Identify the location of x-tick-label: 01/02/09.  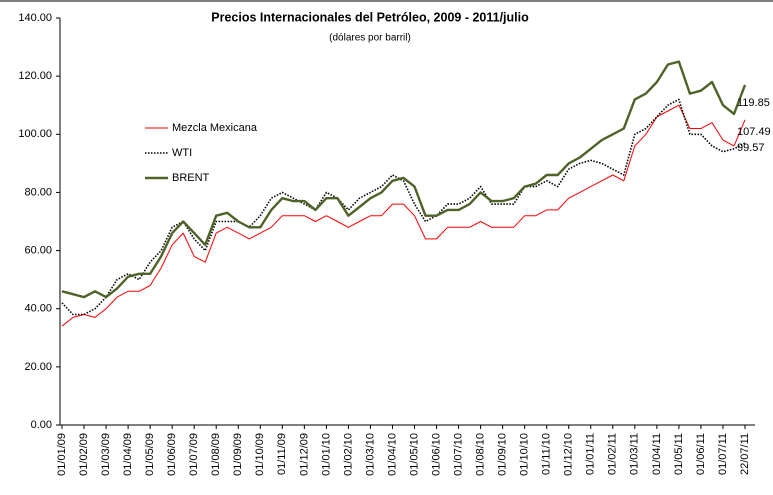
(84, 454).